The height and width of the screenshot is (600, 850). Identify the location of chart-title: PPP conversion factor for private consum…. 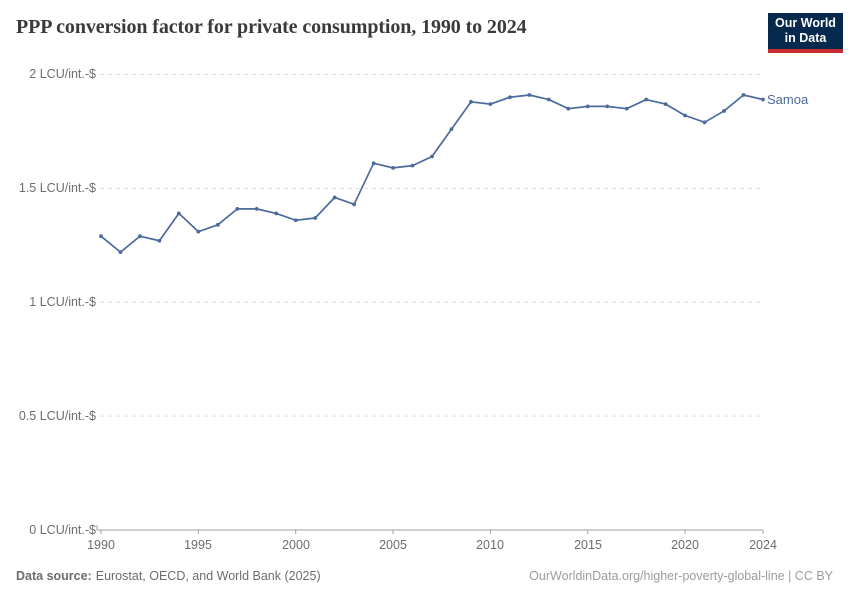
(271, 27).